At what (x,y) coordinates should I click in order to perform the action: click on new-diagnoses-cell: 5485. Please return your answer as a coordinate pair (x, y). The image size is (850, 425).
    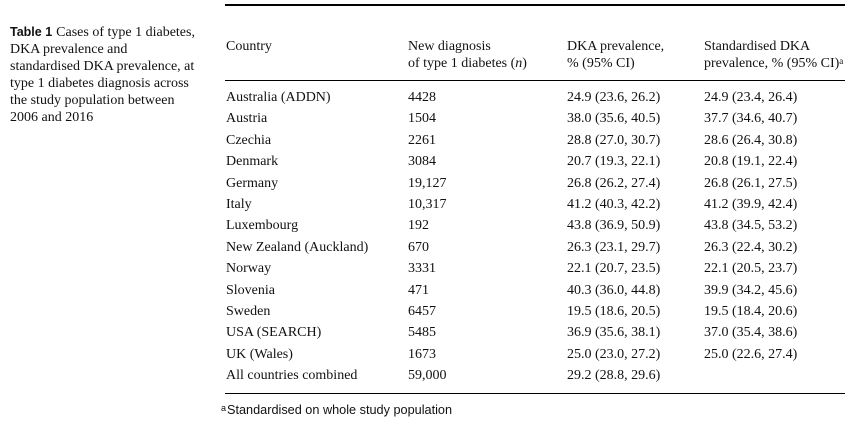
    Looking at the image, I should click on (422, 333).